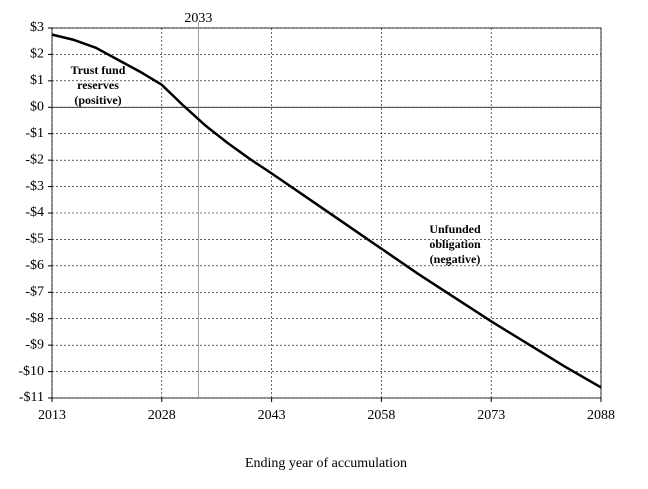  Describe the element at coordinates (37, 107) in the screenshot. I see `y-tick-label: $0` at that location.